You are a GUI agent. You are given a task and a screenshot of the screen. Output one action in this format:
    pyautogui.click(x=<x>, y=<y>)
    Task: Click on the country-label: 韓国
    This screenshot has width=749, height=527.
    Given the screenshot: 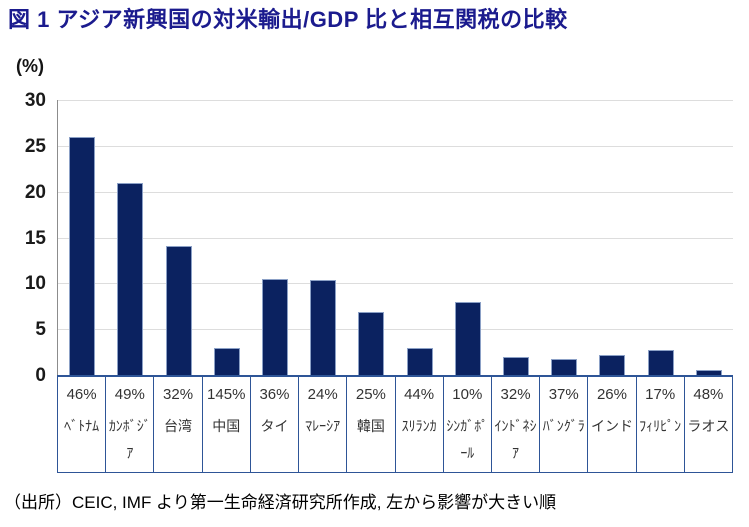 What is the action you would take?
    pyautogui.click(x=370, y=426)
    